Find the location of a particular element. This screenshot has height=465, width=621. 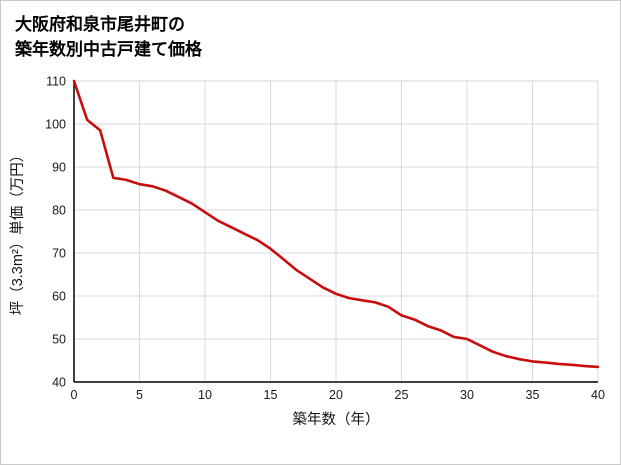

x-tick-label: 30 is located at coordinates (467, 395).